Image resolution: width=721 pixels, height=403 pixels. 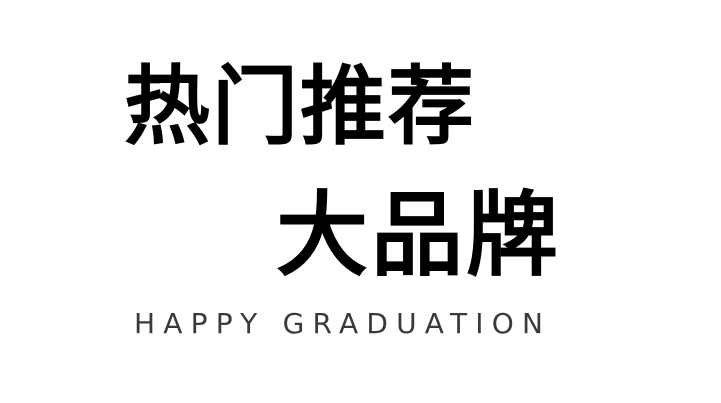 What do you see at coordinates (300, 107) in the screenshot?
I see `headline-hot-recommendations: 热门推荐` at bounding box center [300, 107].